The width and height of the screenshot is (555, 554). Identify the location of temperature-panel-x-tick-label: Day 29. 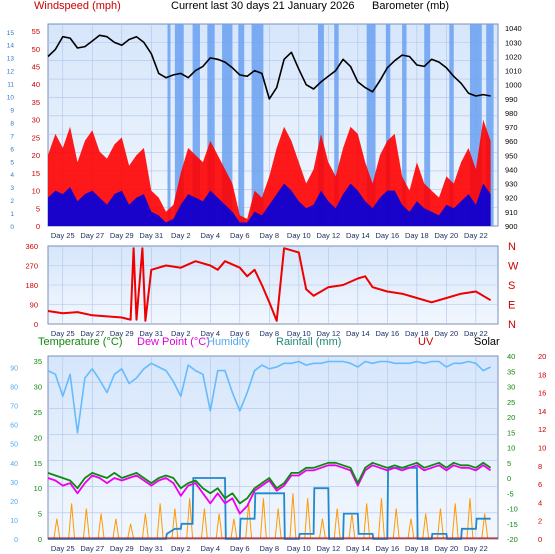
(122, 548).